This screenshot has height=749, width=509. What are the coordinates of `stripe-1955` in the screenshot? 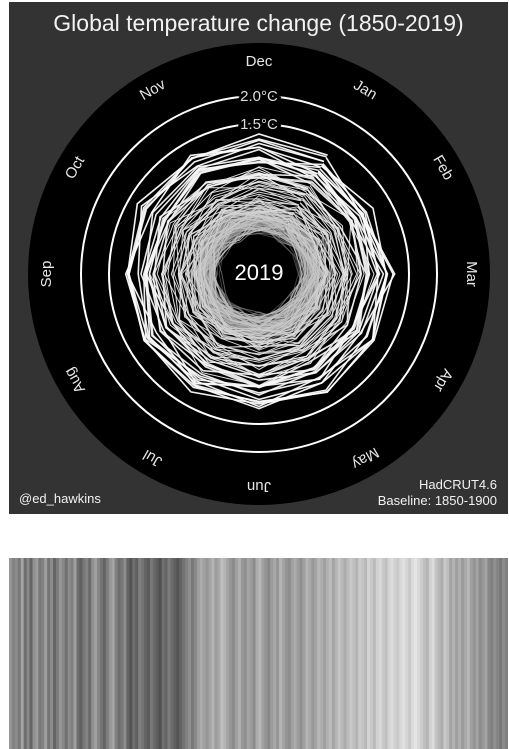 It's located at (319, 653).